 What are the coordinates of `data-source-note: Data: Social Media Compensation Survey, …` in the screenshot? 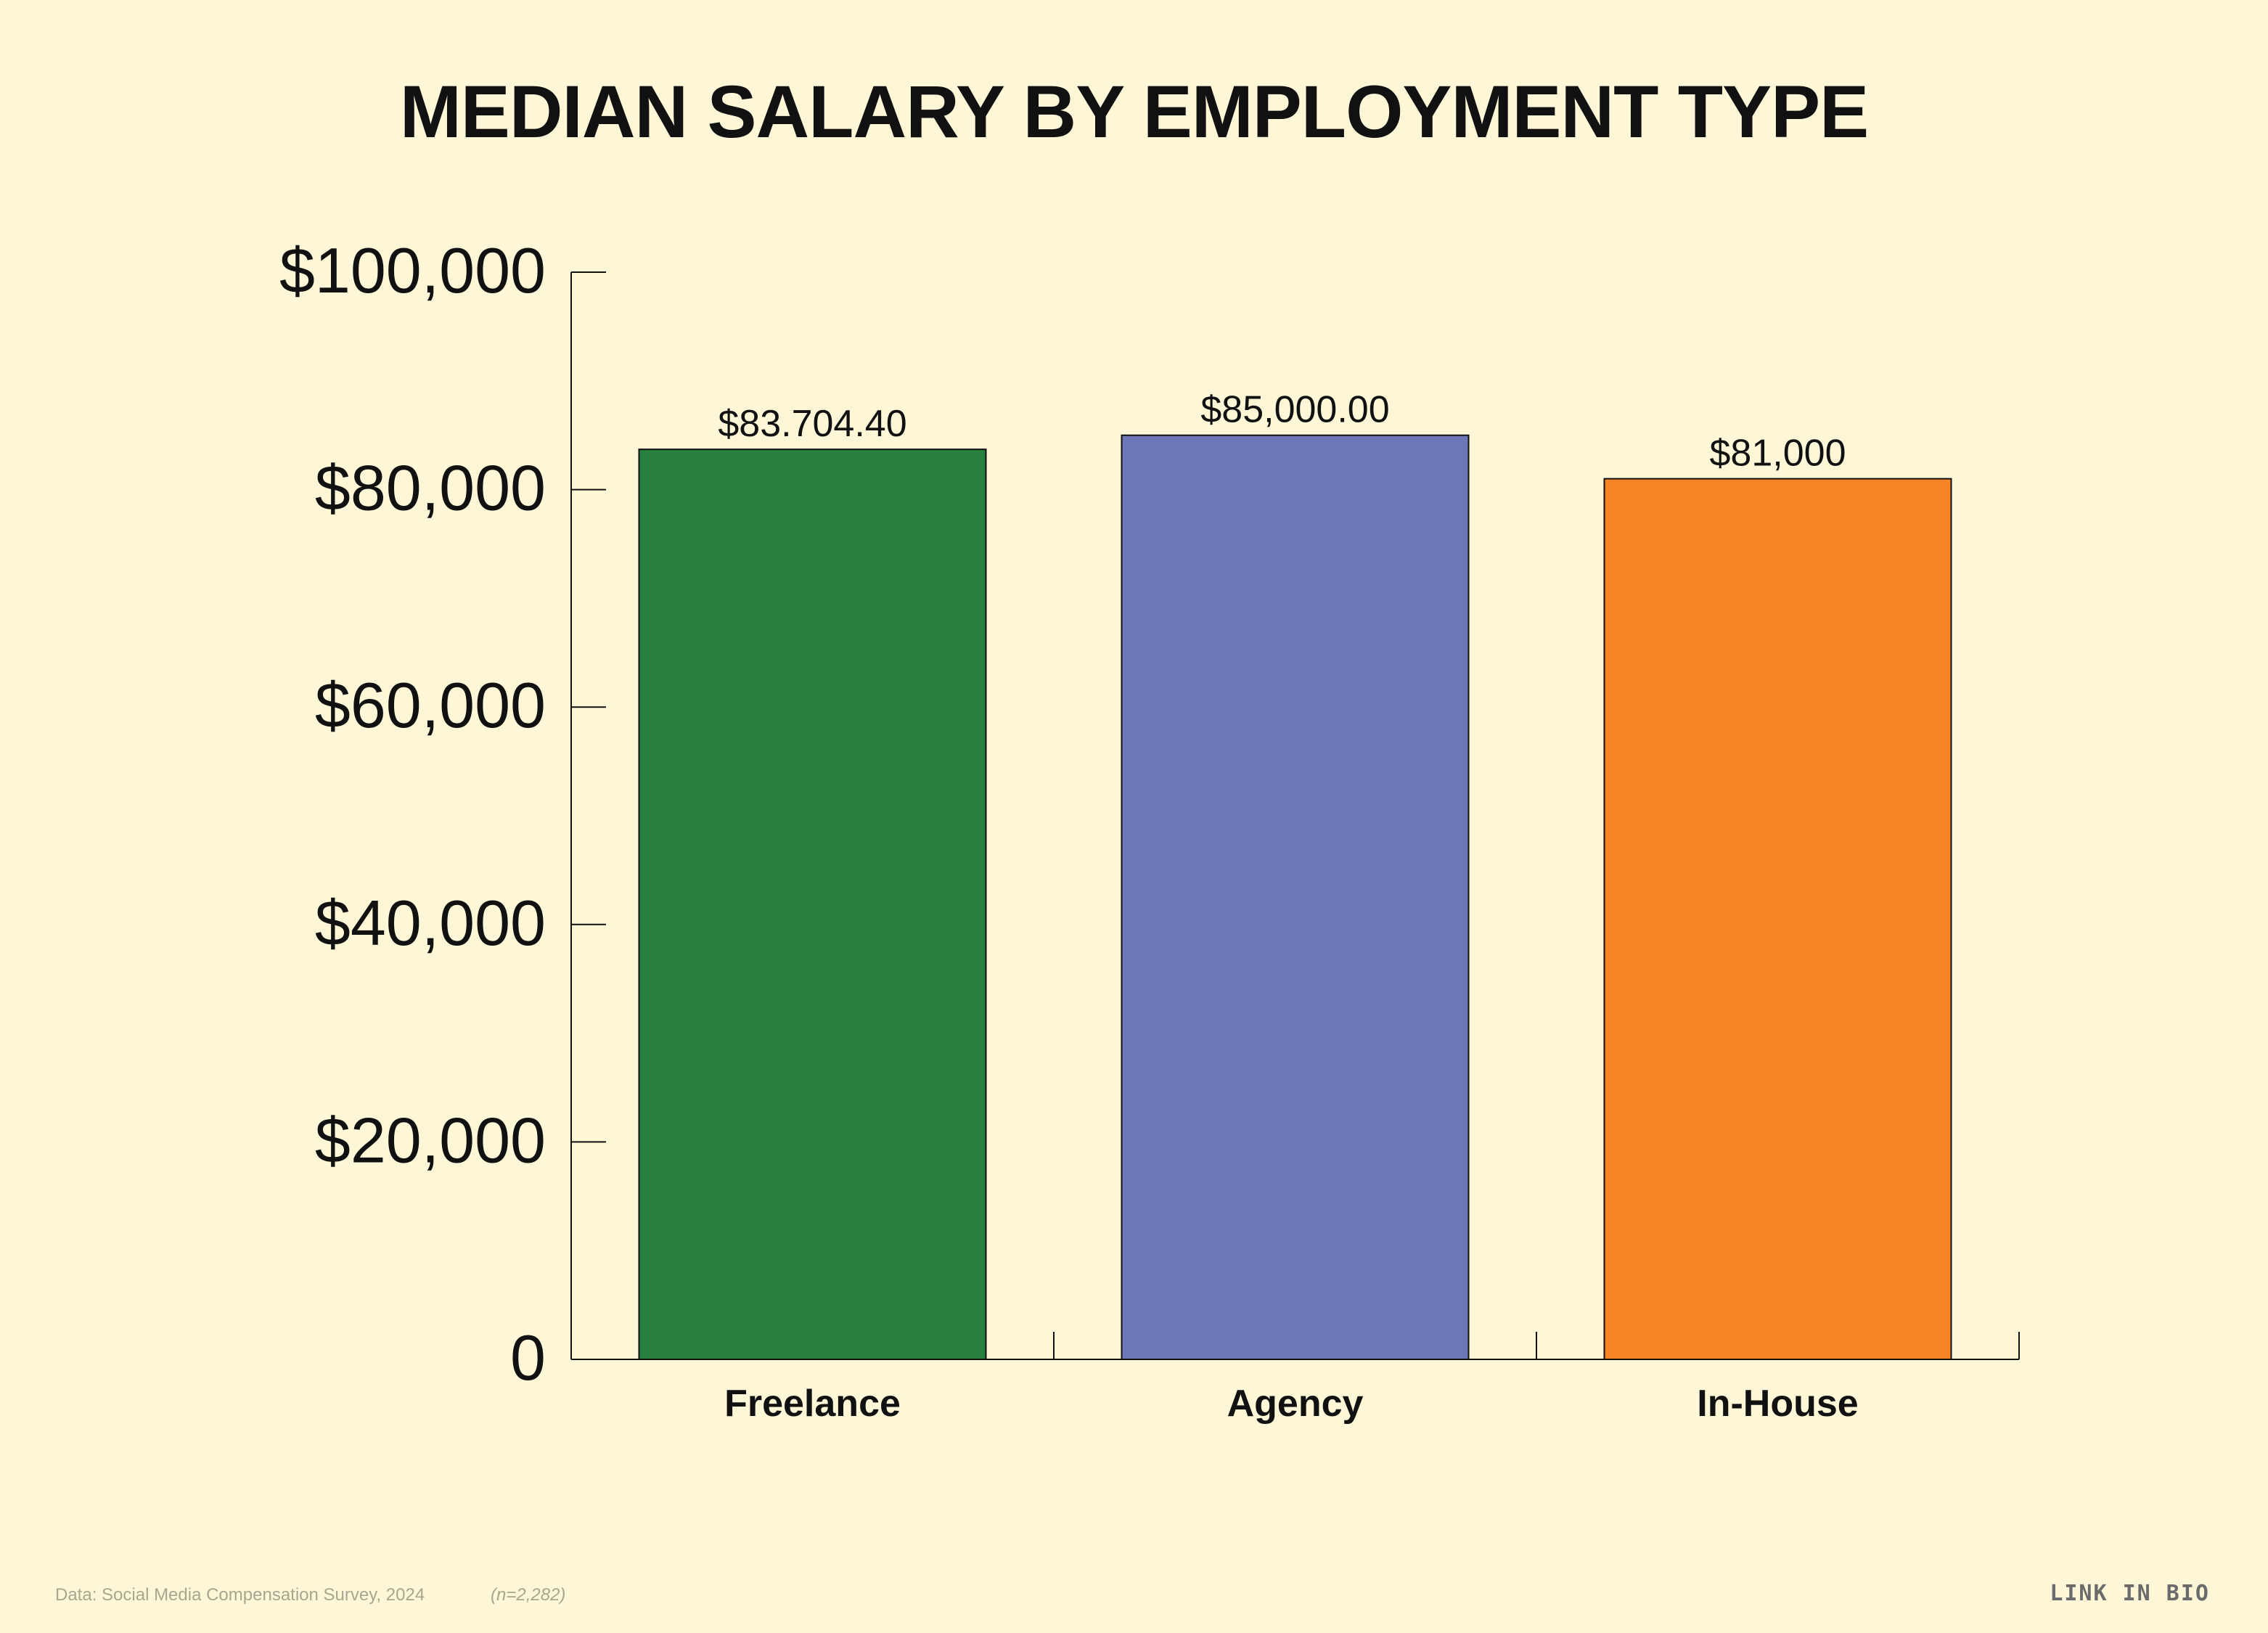 It's located at (240, 1595).